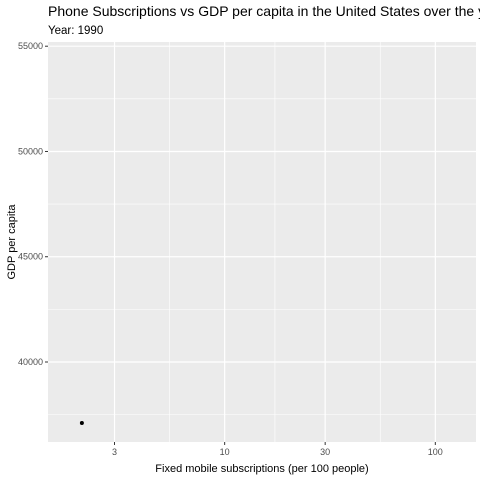 The height and width of the screenshot is (480, 480). I want to click on y-tick-label: 45000, so click(30, 257).